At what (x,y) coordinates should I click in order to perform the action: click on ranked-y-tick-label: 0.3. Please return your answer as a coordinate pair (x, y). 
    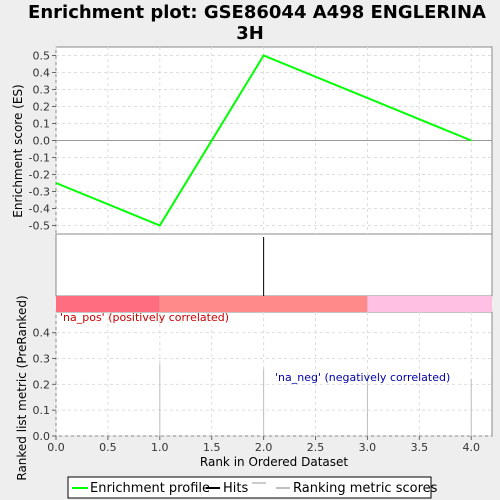
    Looking at the image, I should click on (42, 359).